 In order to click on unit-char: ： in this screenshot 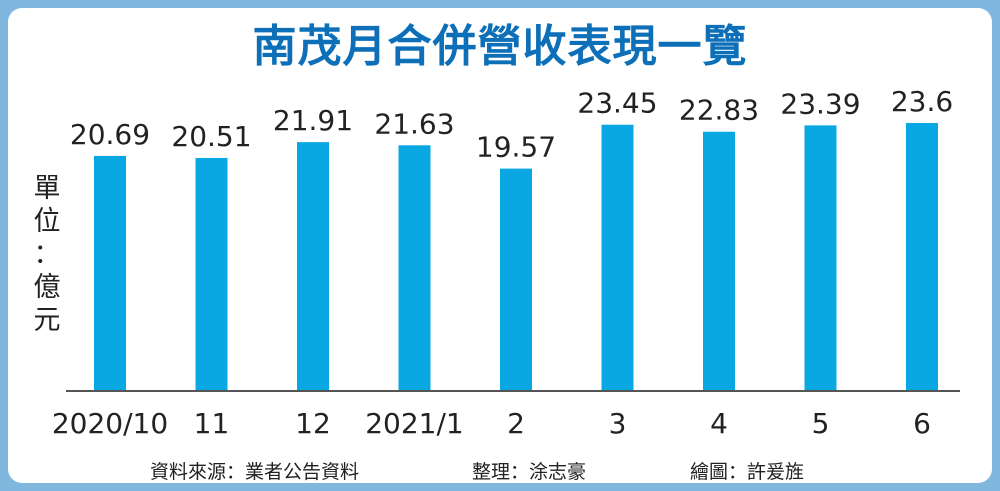, I will do `click(47, 254)`.